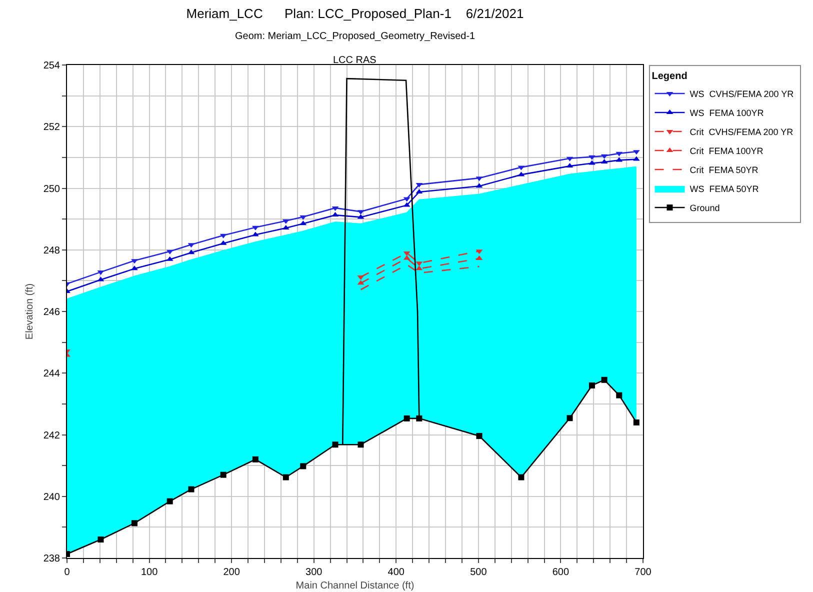 Image resolution: width=813 pixels, height=592 pixels. What do you see at coordinates (30, 311) in the screenshot?
I see `y-axis-title: Elevation (ft)` at bounding box center [30, 311].